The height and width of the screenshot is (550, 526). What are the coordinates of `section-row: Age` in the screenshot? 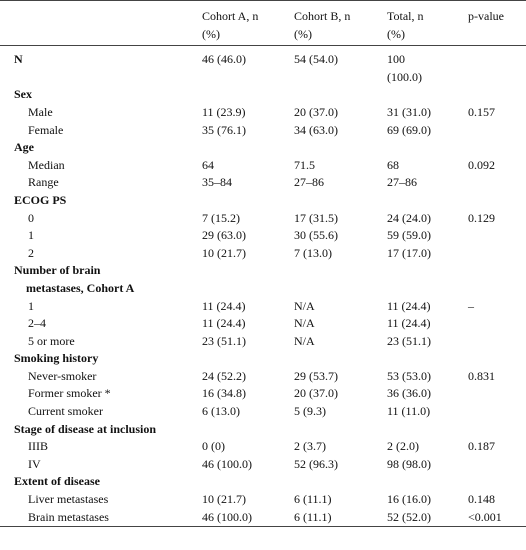 It's located at (263, 148).